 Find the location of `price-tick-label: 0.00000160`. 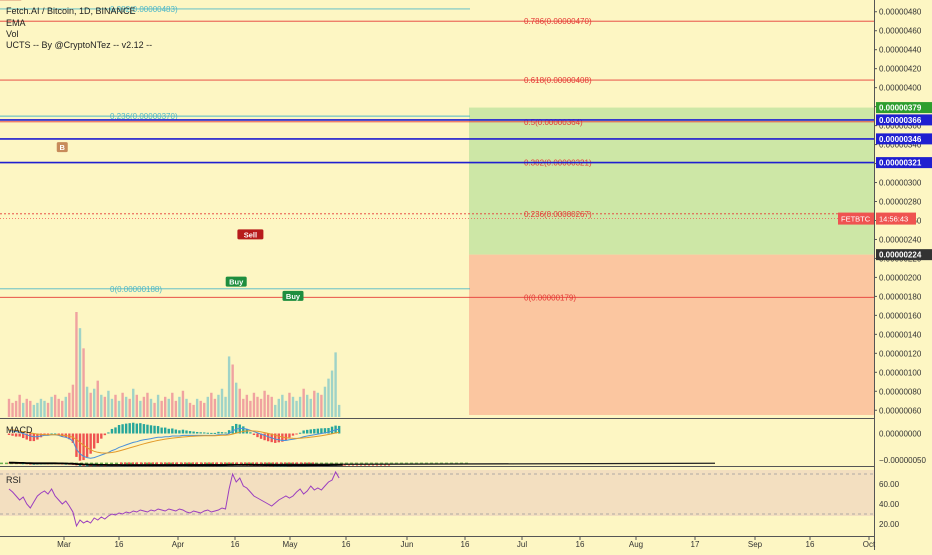

price-tick-label: 0.00000160 is located at coordinates (900, 315).